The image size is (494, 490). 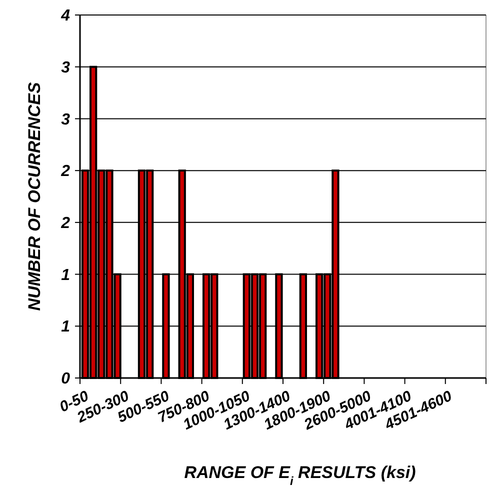 I want to click on y-tick-label: 4, so click(x=65, y=16).